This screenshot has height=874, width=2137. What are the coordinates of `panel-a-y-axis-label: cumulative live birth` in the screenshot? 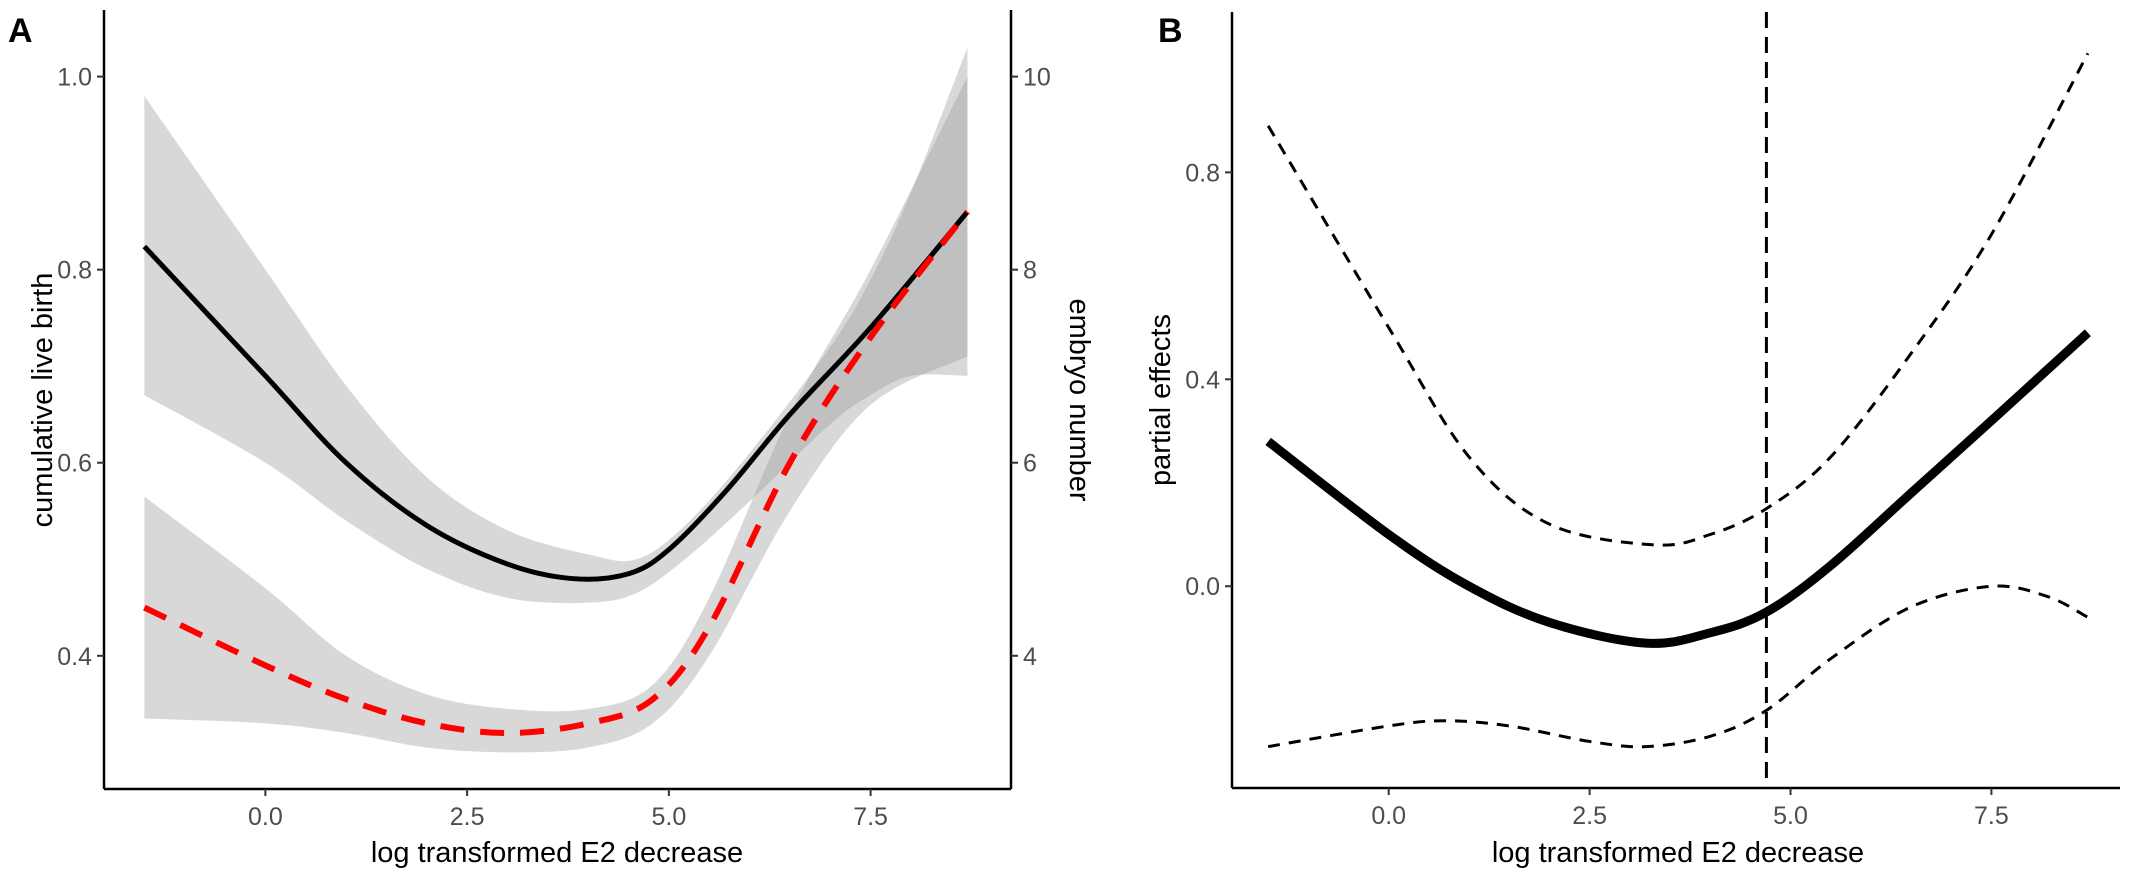 It's located at (43, 400).